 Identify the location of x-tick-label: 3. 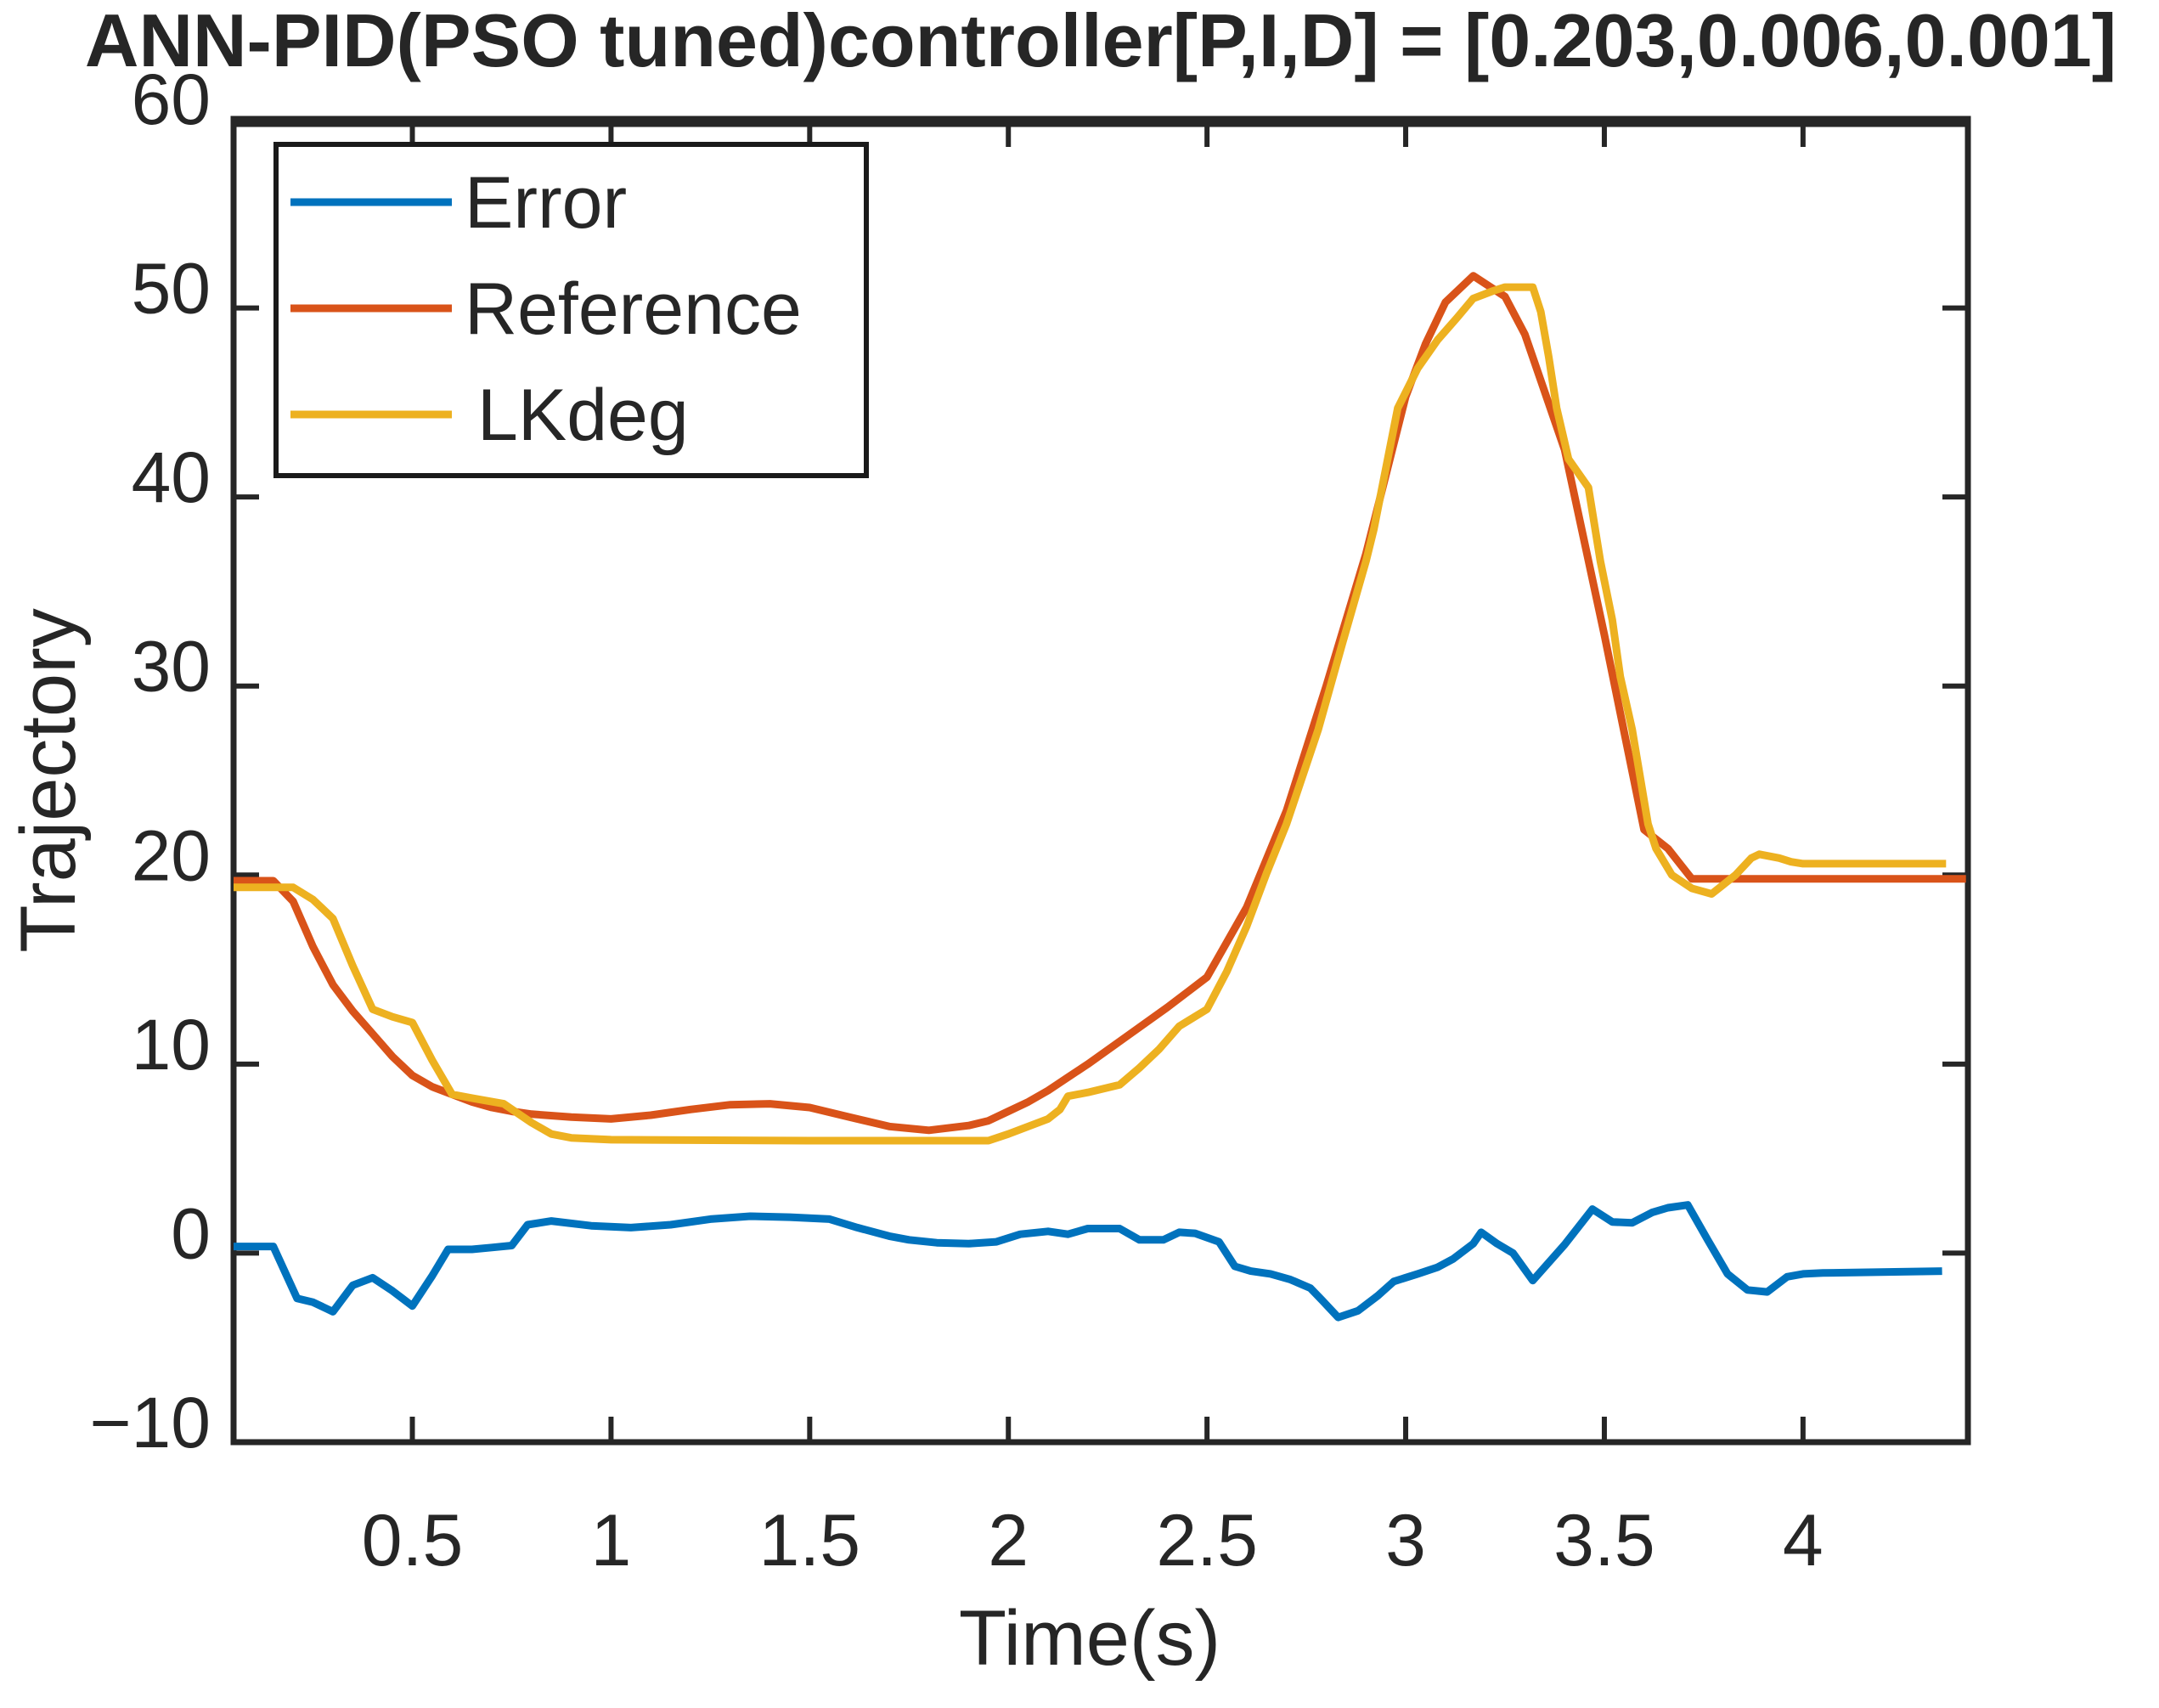
(1405, 1540).